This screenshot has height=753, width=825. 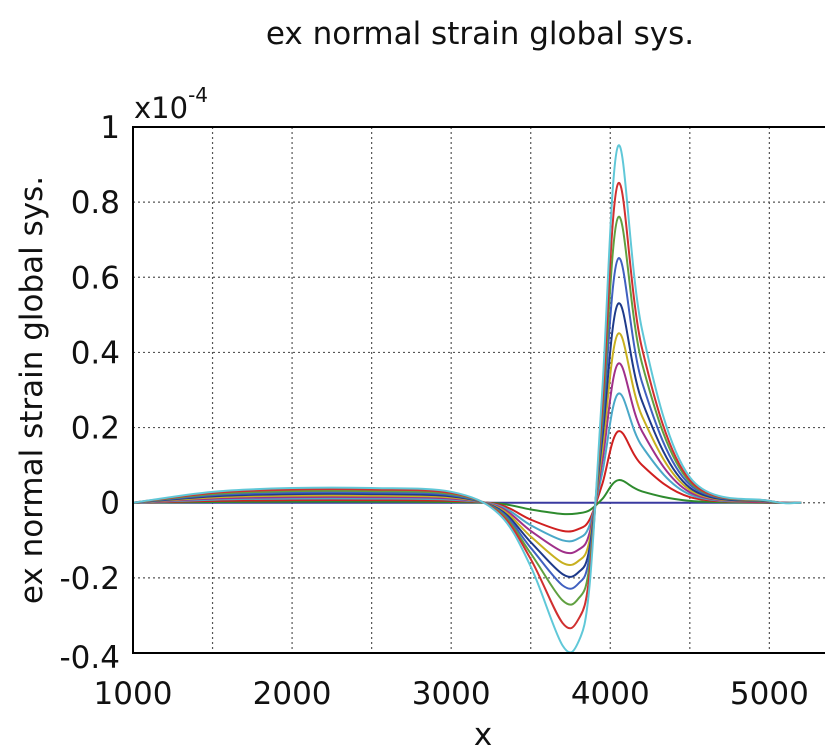 I want to click on x-tick-label: 1000, so click(x=133, y=694).